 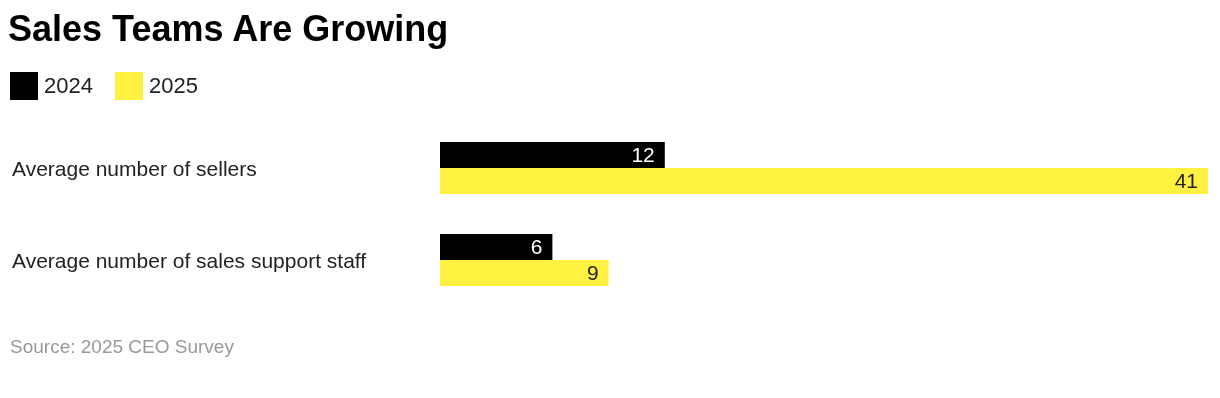 What do you see at coordinates (122, 347) in the screenshot?
I see `source-note: Source: 2025 CEO Survey` at bounding box center [122, 347].